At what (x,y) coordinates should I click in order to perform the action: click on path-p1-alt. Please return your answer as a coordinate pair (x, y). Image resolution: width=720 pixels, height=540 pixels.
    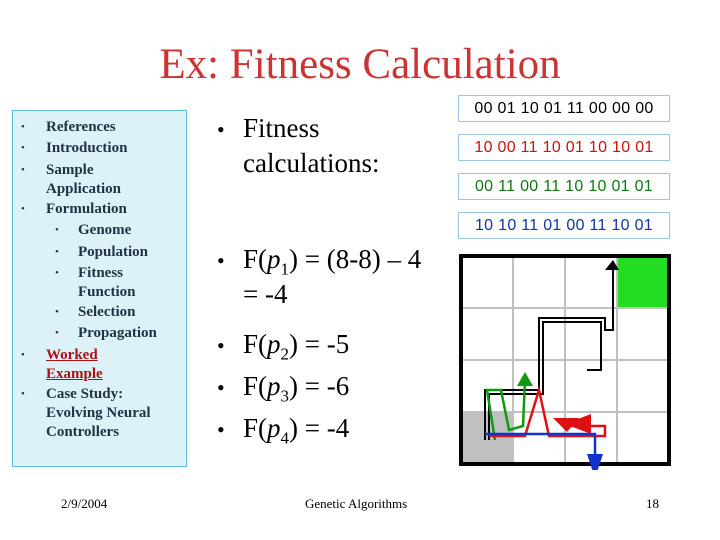
    Looking at the image, I should click on (545, 380).